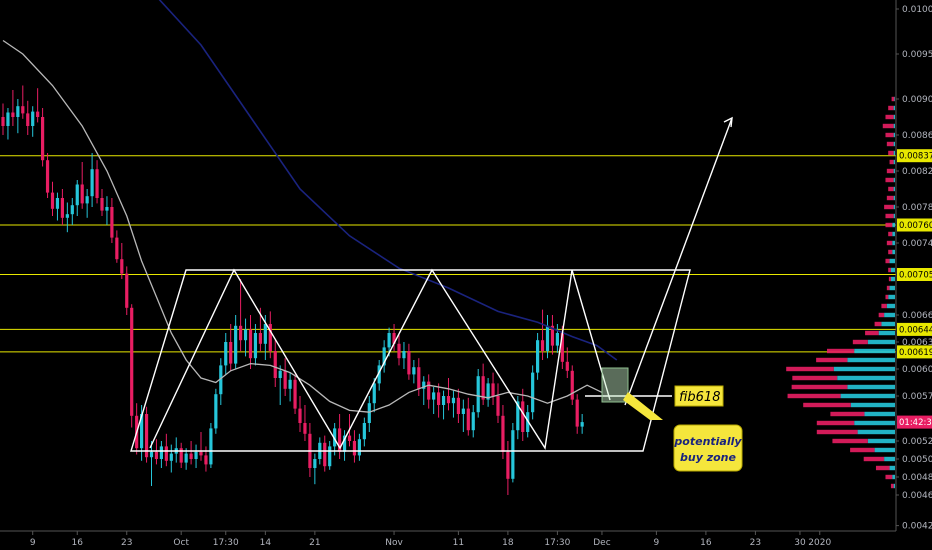  Describe the element at coordinates (181, 543) in the screenshot. I see `x-tick-label-3: Oct` at that location.